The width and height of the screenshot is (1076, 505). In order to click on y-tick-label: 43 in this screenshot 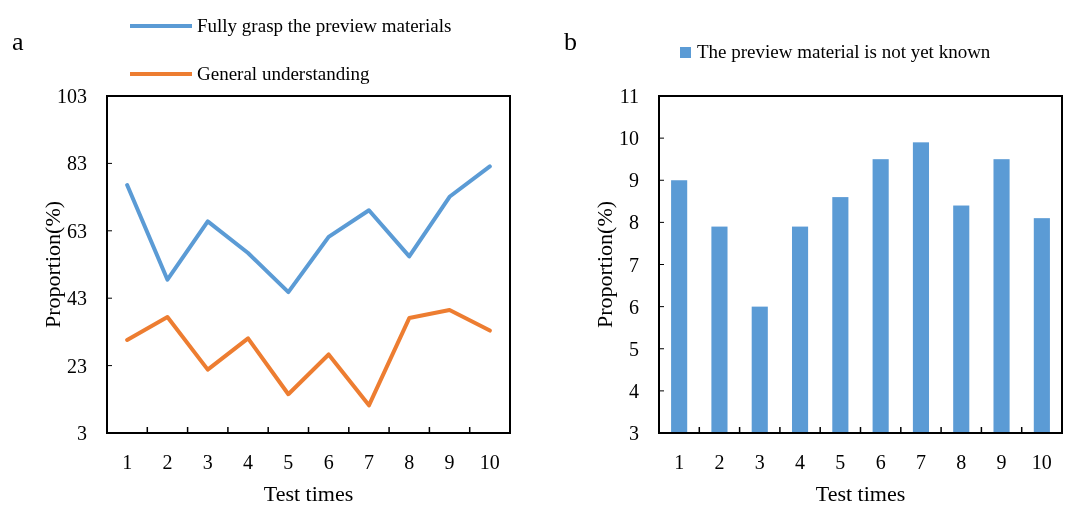, I will do `click(77, 298)`.